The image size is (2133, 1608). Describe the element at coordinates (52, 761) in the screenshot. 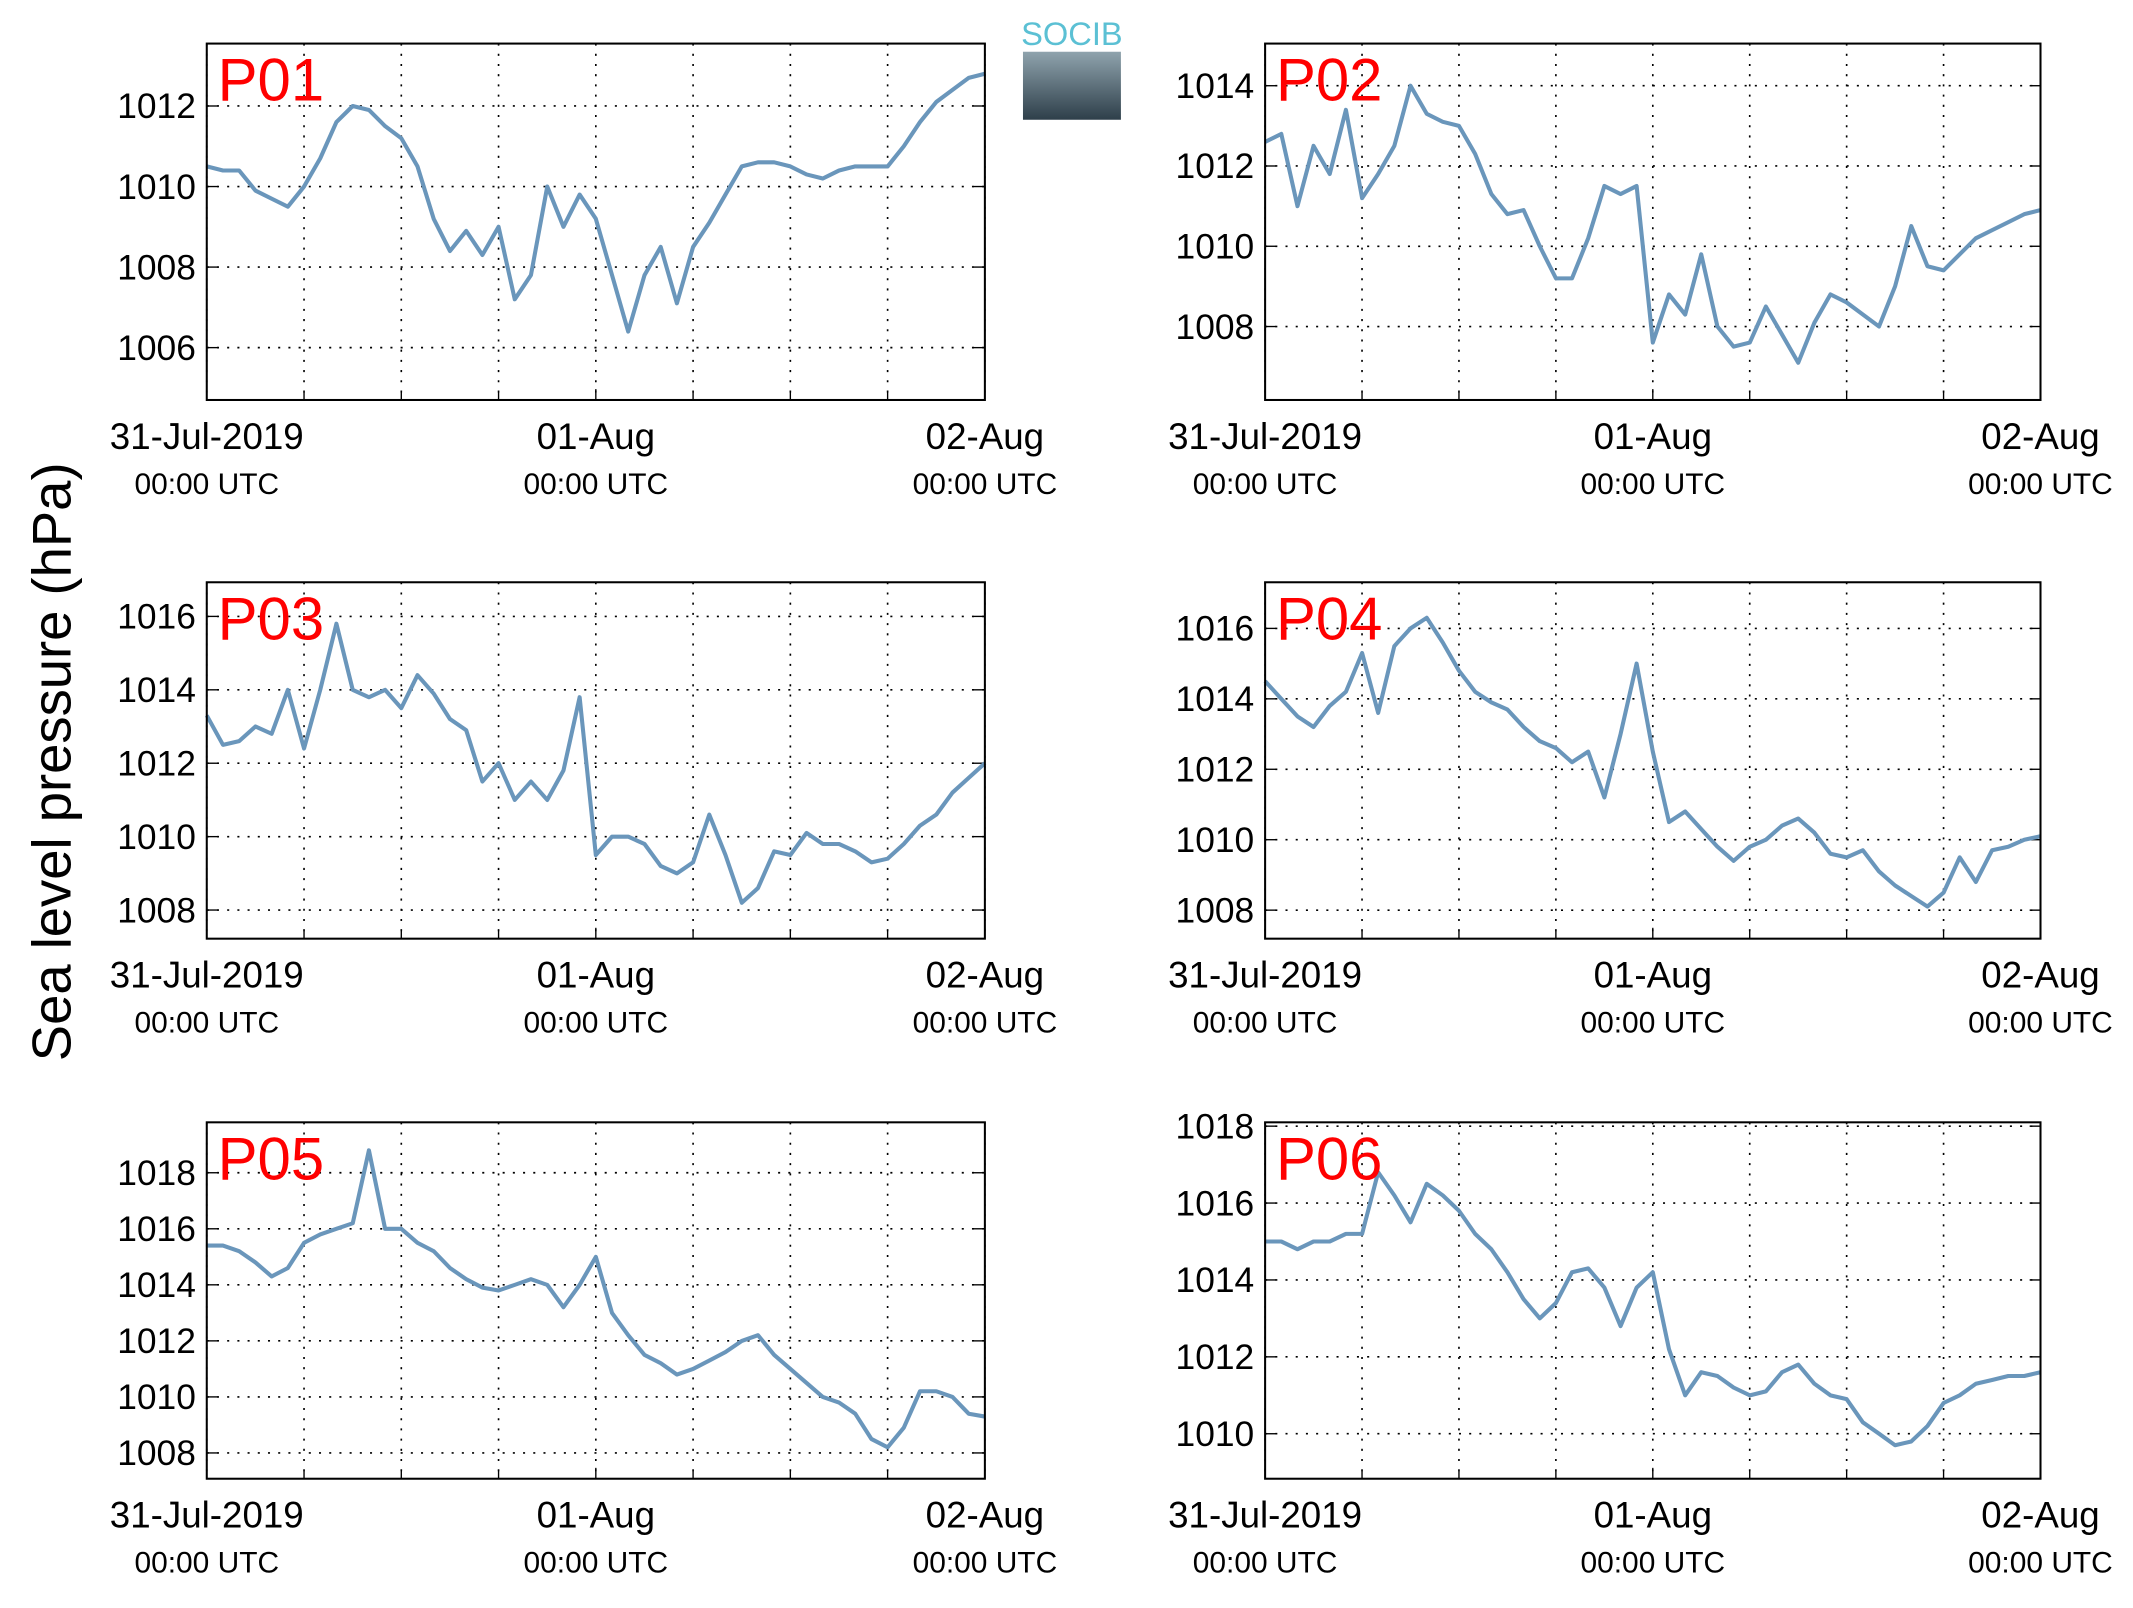

I see `y-axis-label: Sea level pressure (hPa)` at that location.